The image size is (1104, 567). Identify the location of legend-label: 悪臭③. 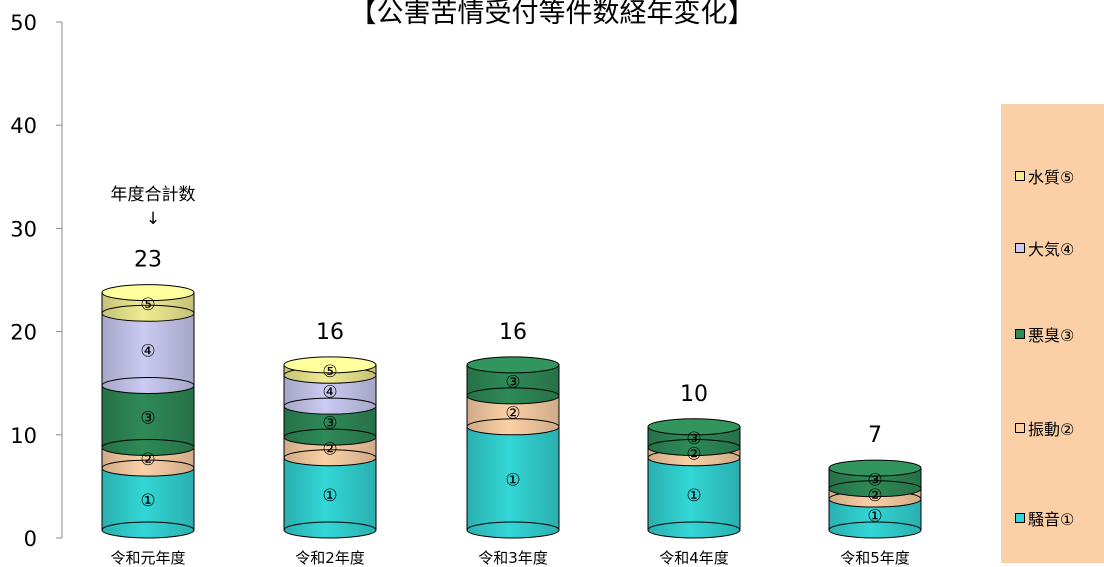
(1051, 335).